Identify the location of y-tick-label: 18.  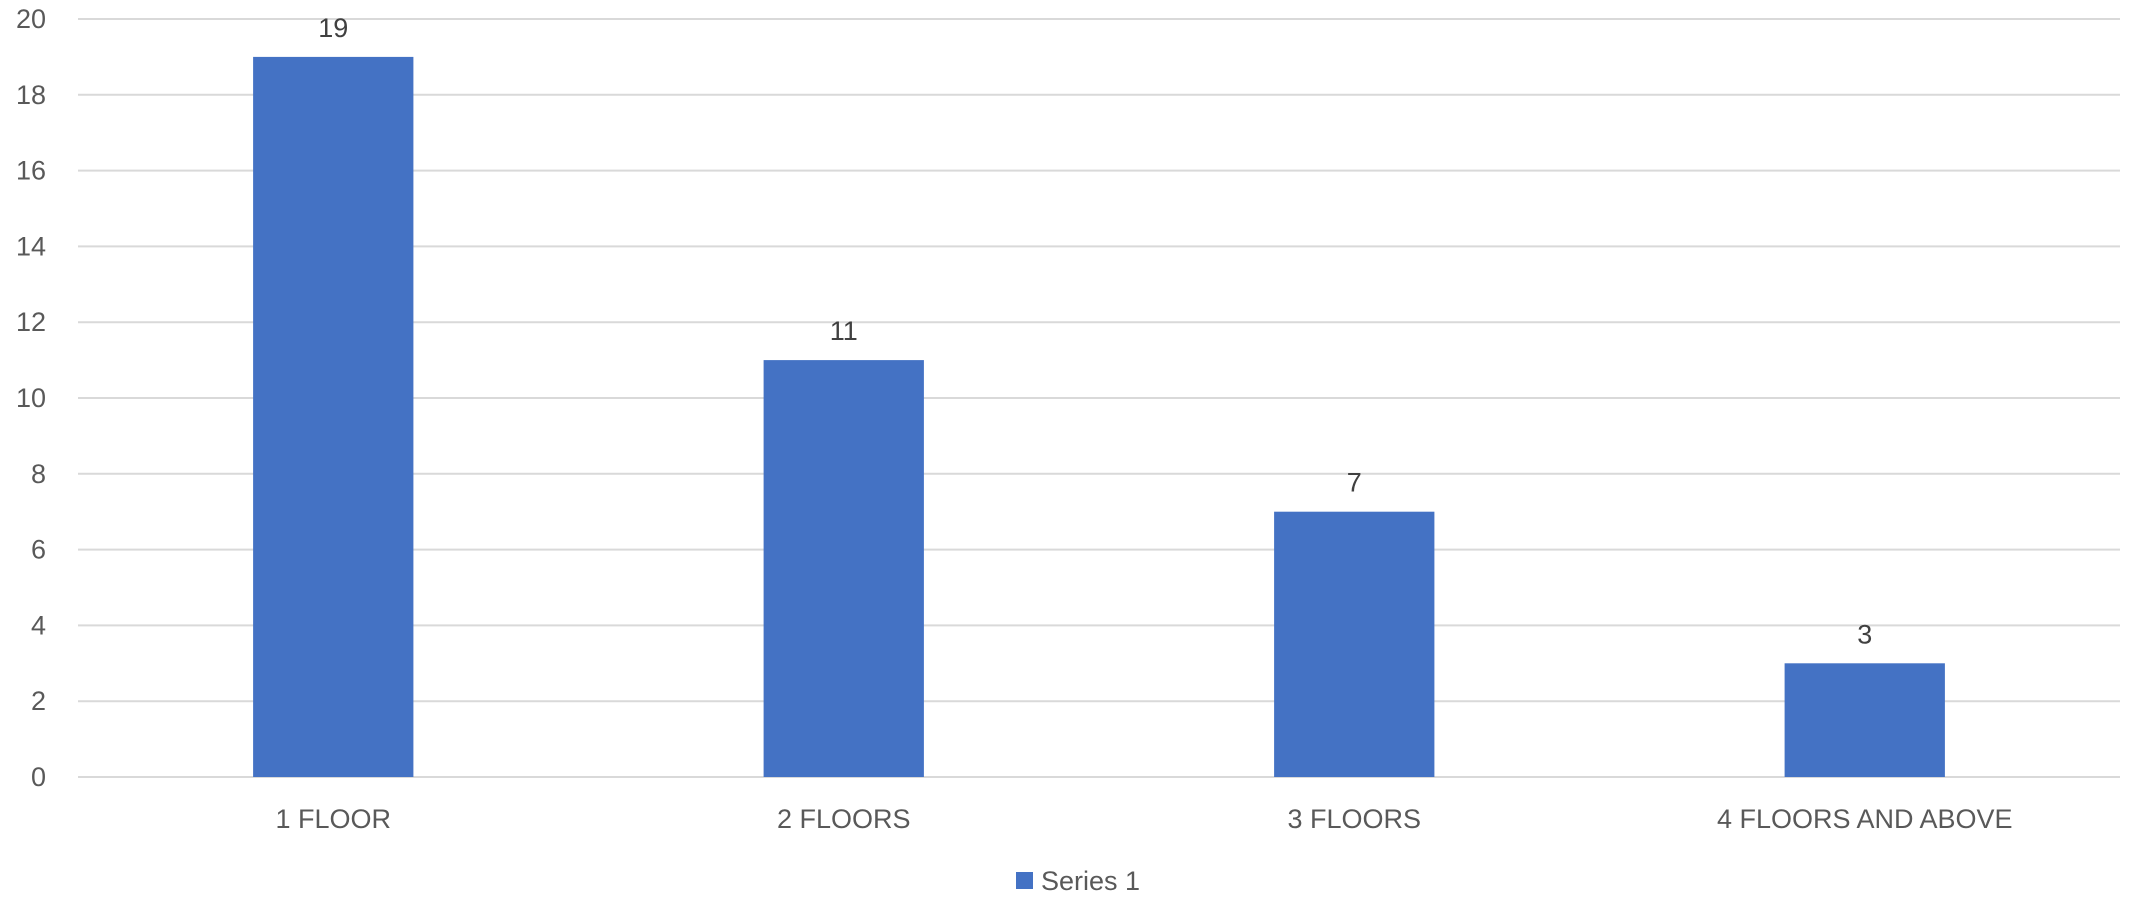
(31, 95).